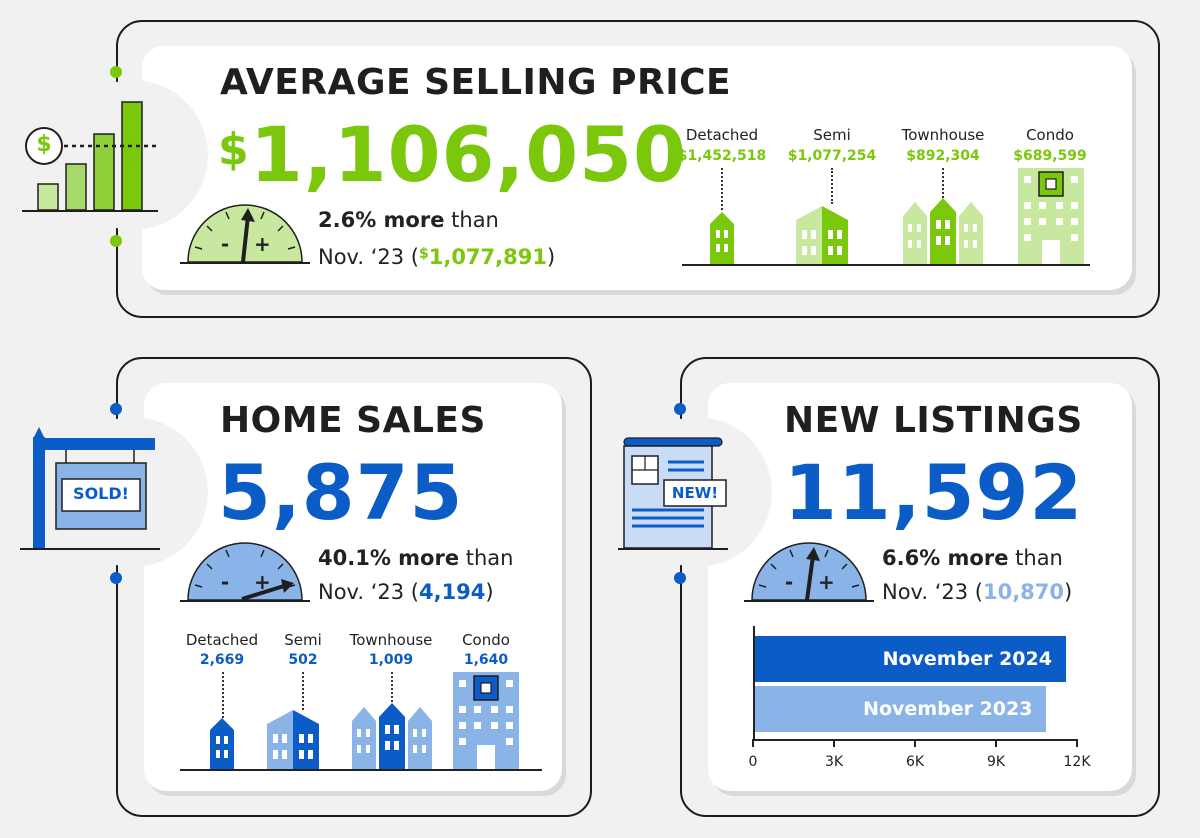 Image resolution: width=1200 pixels, height=838 pixels. Describe the element at coordinates (222, 640) in the screenshot. I see `sales-type-label-detached: Detached` at that location.